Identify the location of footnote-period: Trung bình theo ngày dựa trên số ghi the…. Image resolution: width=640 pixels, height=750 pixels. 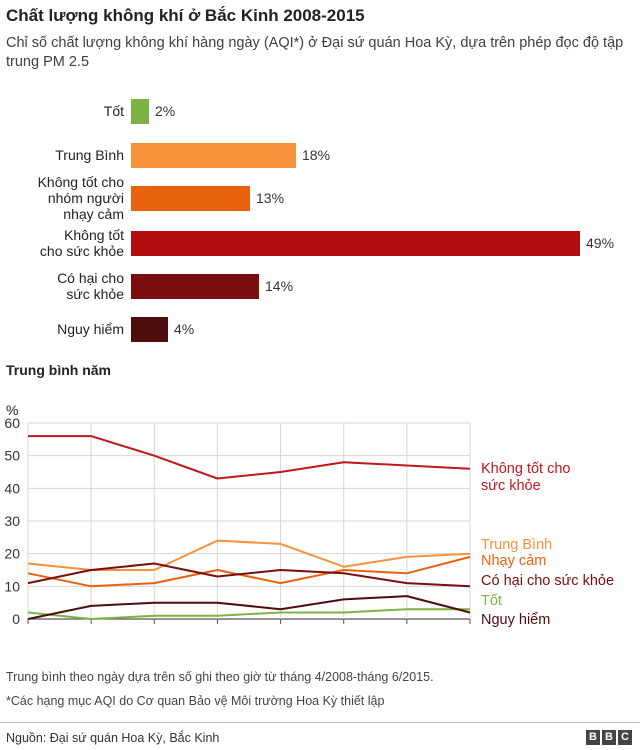
(220, 677).